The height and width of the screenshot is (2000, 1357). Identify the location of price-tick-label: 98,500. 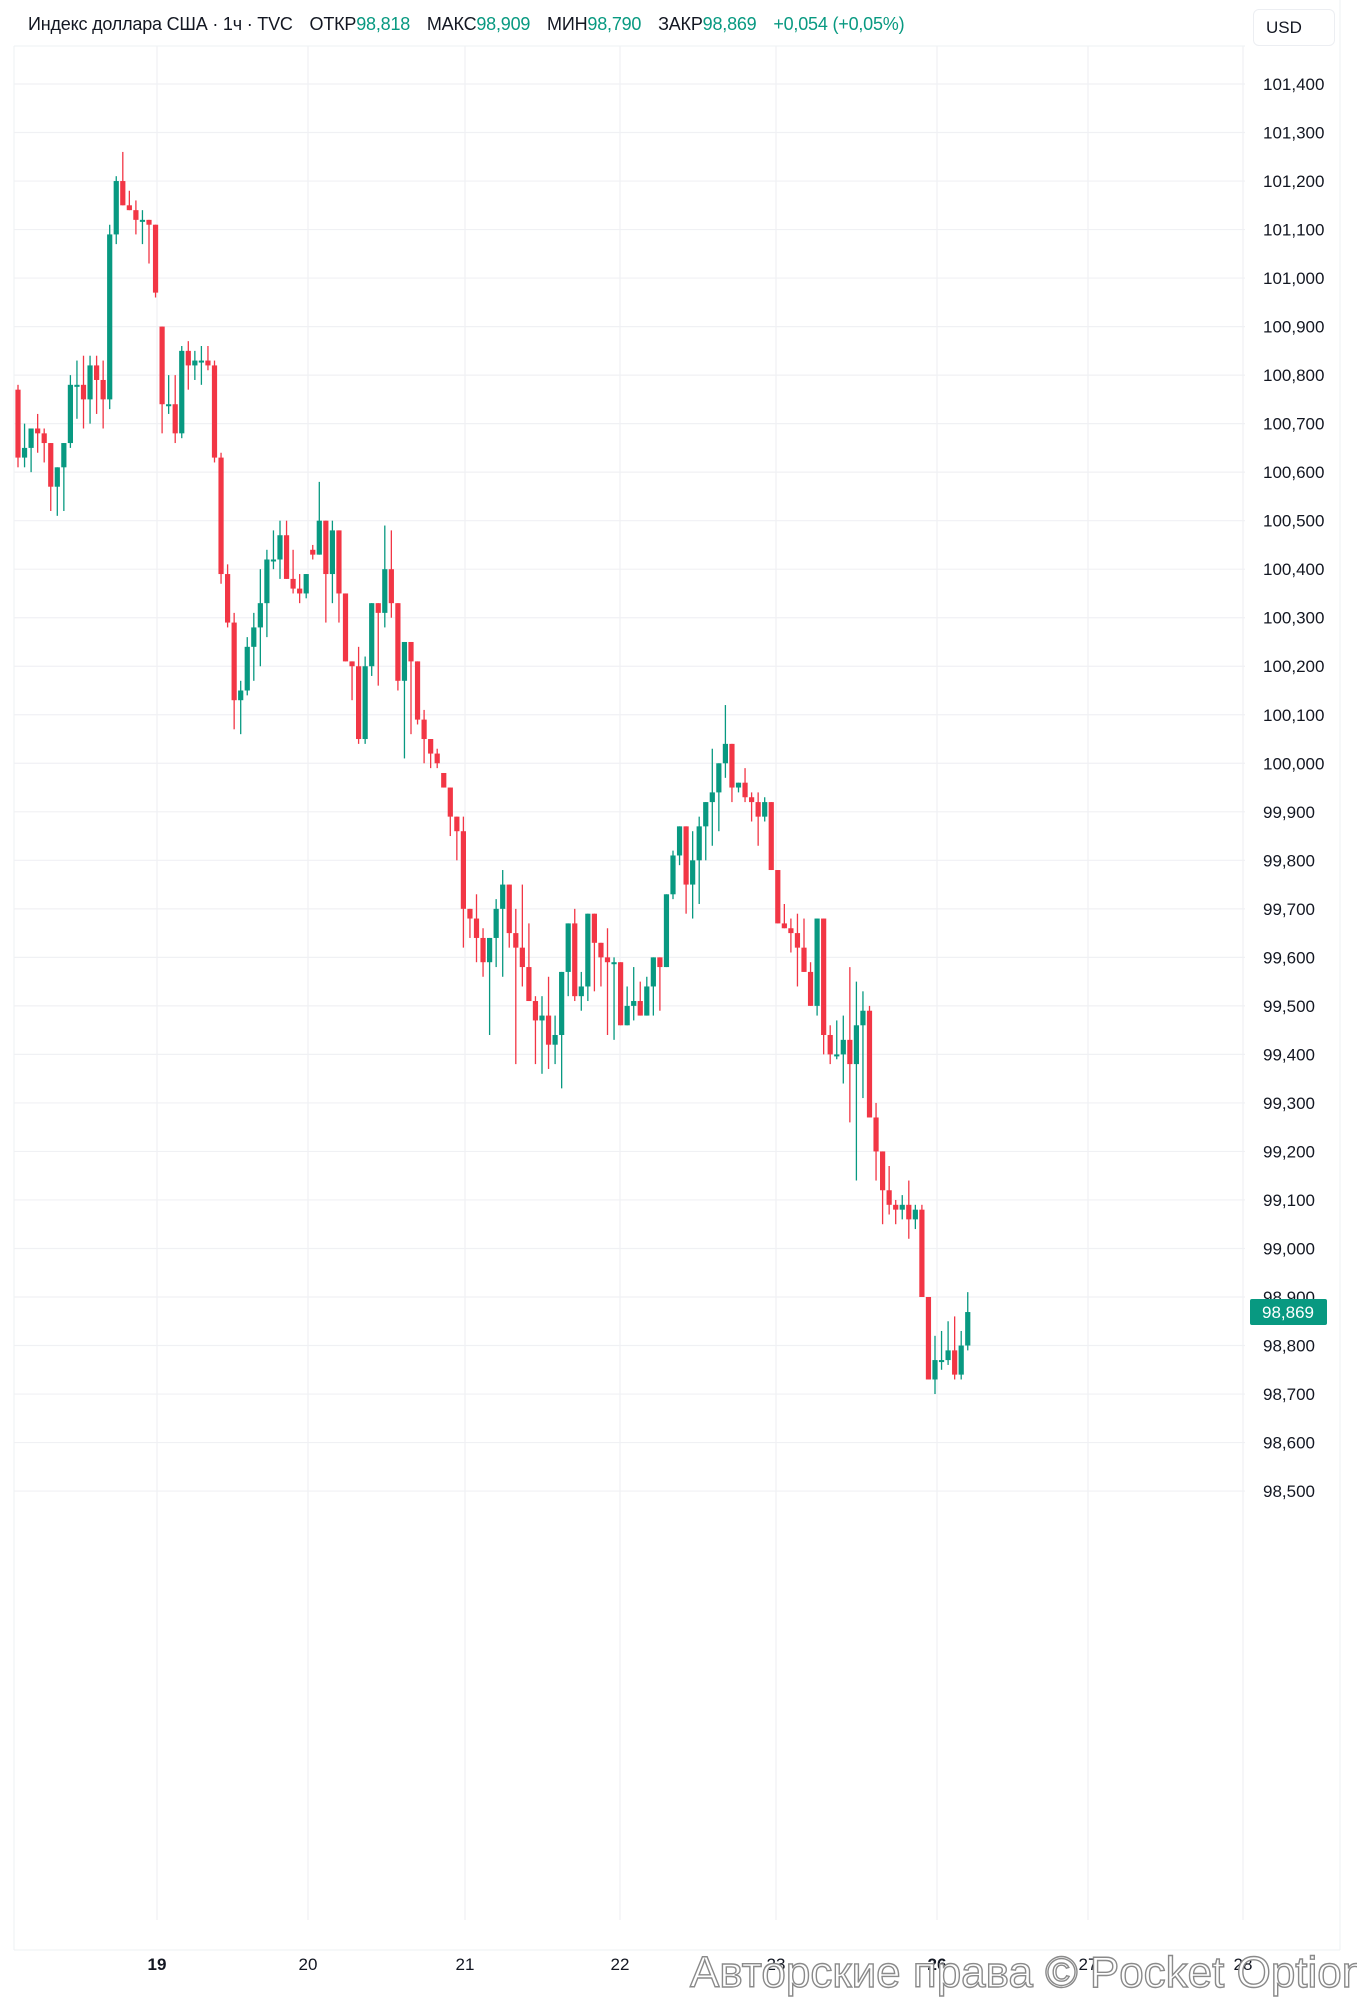
(1289, 1491).